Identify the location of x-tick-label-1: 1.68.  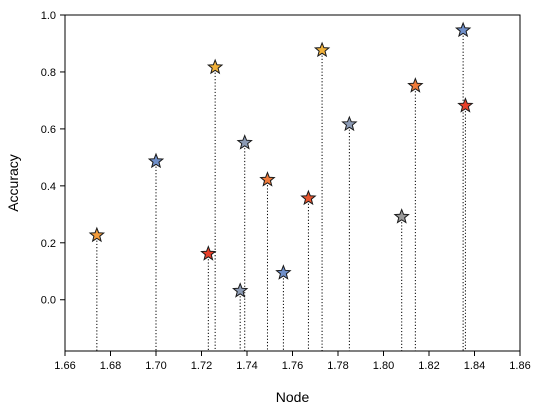
(110, 366).